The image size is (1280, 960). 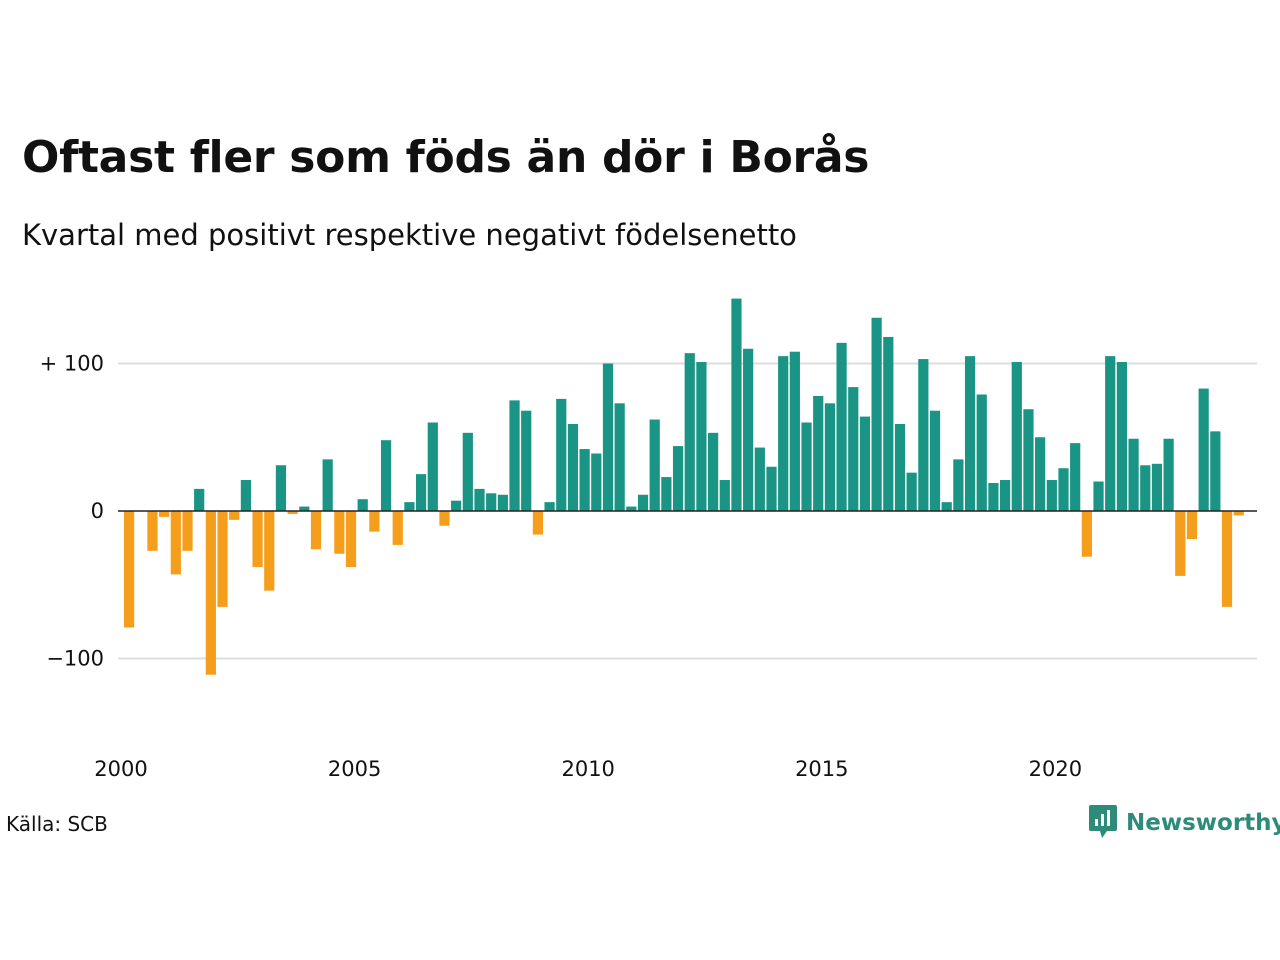 I want to click on y-tick-label: + 100, so click(x=72, y=364).